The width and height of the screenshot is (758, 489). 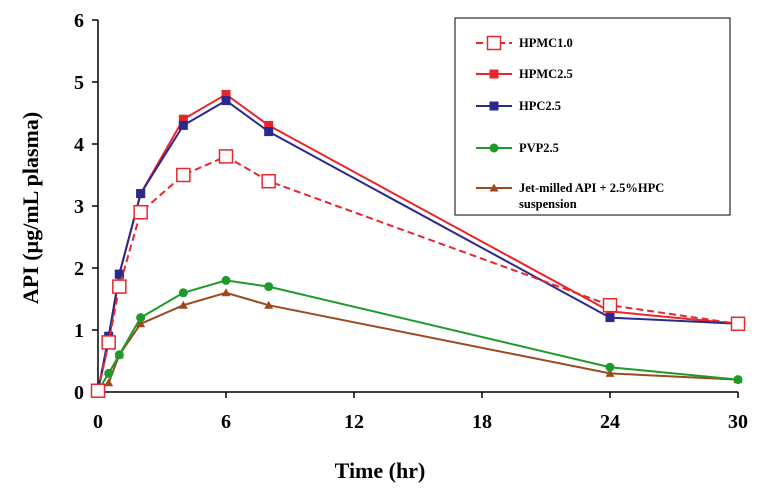 I want to click on x-tick-label: 24, so click(x=610, y=422).